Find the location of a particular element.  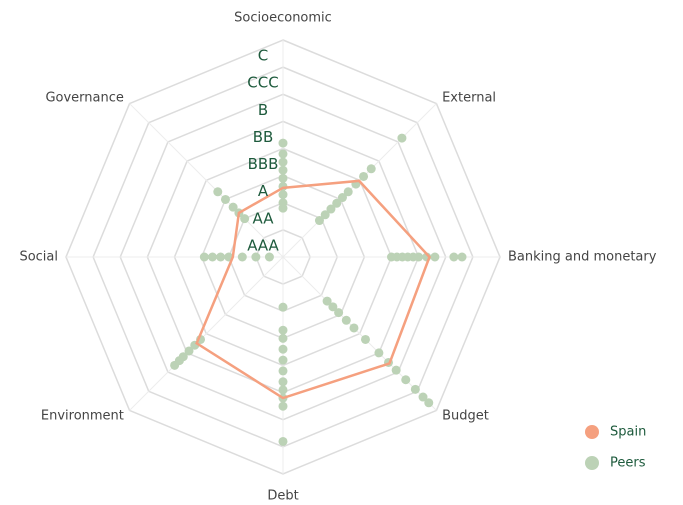

axis-label: Debt is located at coordinates (282, 496).